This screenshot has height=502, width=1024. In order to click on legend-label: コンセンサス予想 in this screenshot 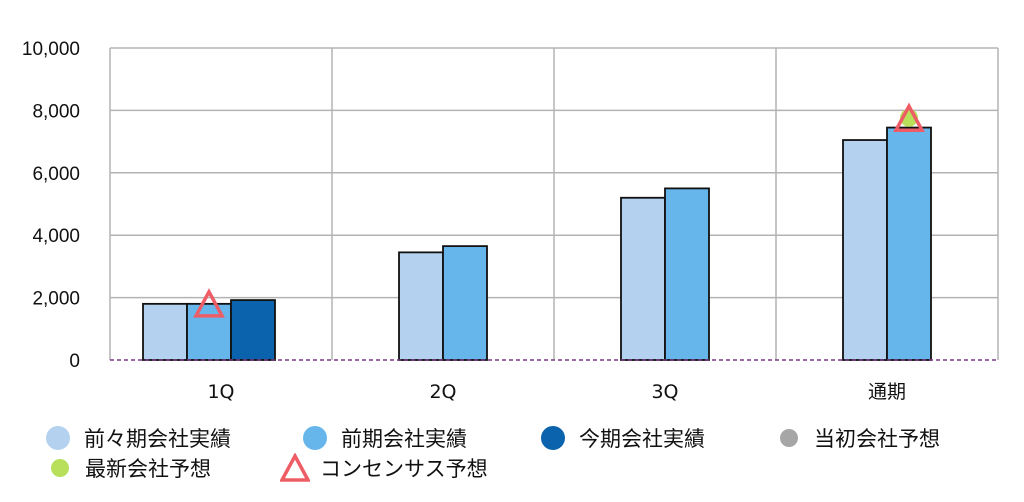, I will do `click(404, 469)`.